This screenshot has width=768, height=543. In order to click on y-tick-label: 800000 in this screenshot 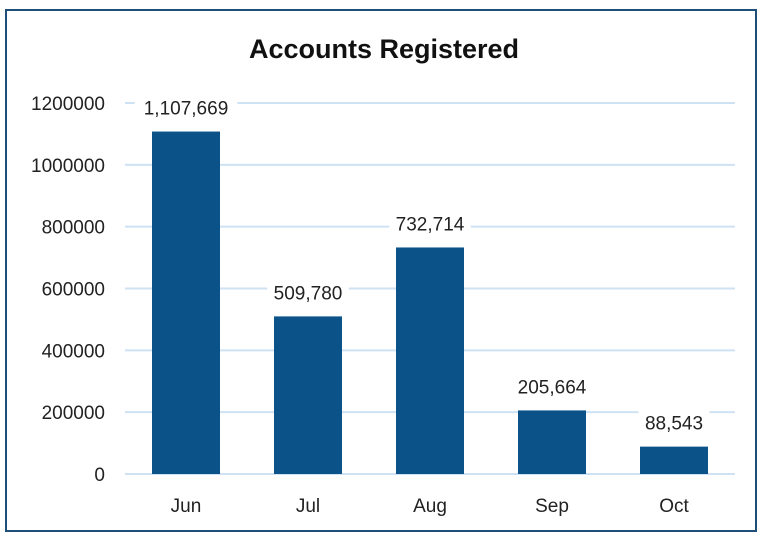, I will do `click(73, 228)`.